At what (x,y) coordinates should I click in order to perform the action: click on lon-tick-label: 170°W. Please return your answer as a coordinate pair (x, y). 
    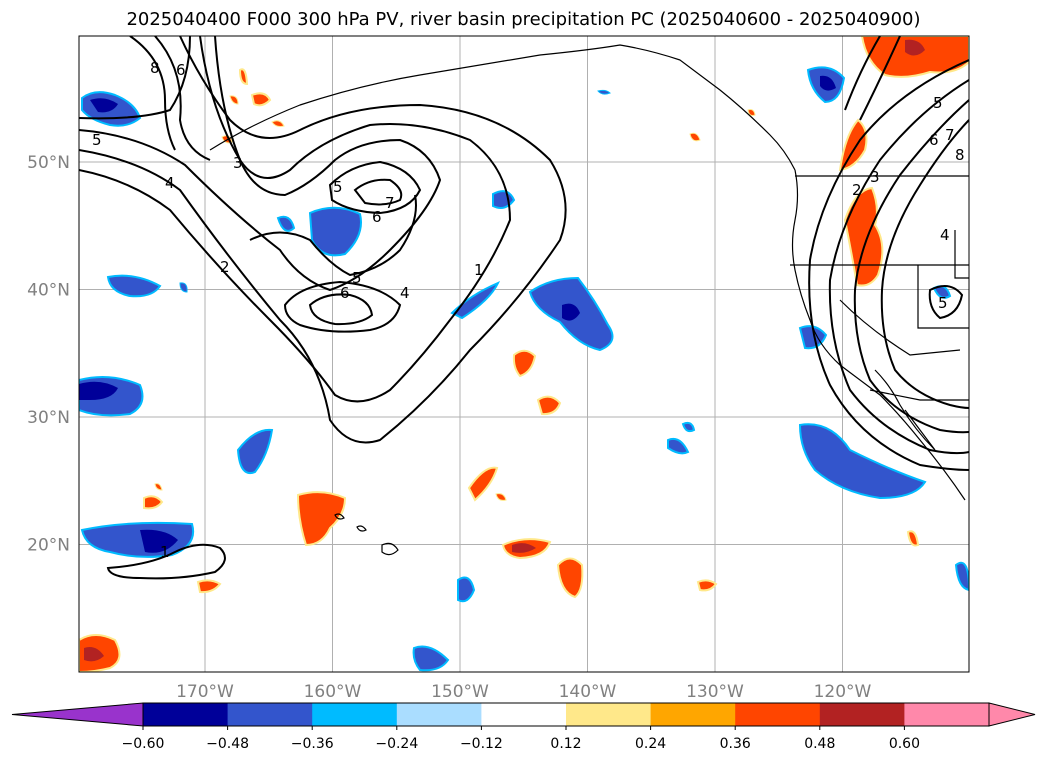
    Looking at the image, I should click on (205, 692).